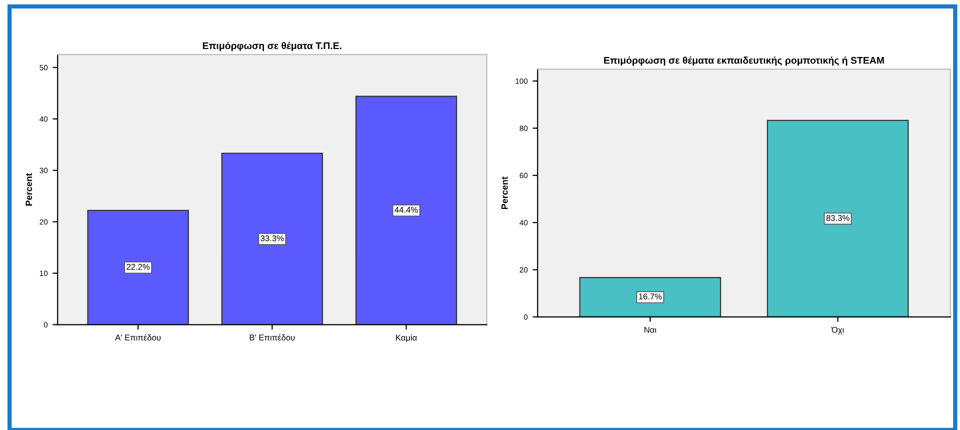  Describe the element at coordinates (744, 61) in the screenshot. I see `chart-title: Επιμόρφωση σε θέματα εκπαιδευτικής ρομποτικής ή STEAM` at that location.